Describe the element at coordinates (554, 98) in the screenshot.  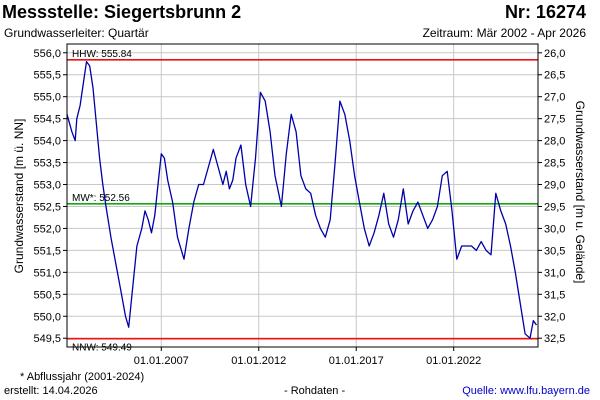
I see `right-tick-label: 27,0` at that location.